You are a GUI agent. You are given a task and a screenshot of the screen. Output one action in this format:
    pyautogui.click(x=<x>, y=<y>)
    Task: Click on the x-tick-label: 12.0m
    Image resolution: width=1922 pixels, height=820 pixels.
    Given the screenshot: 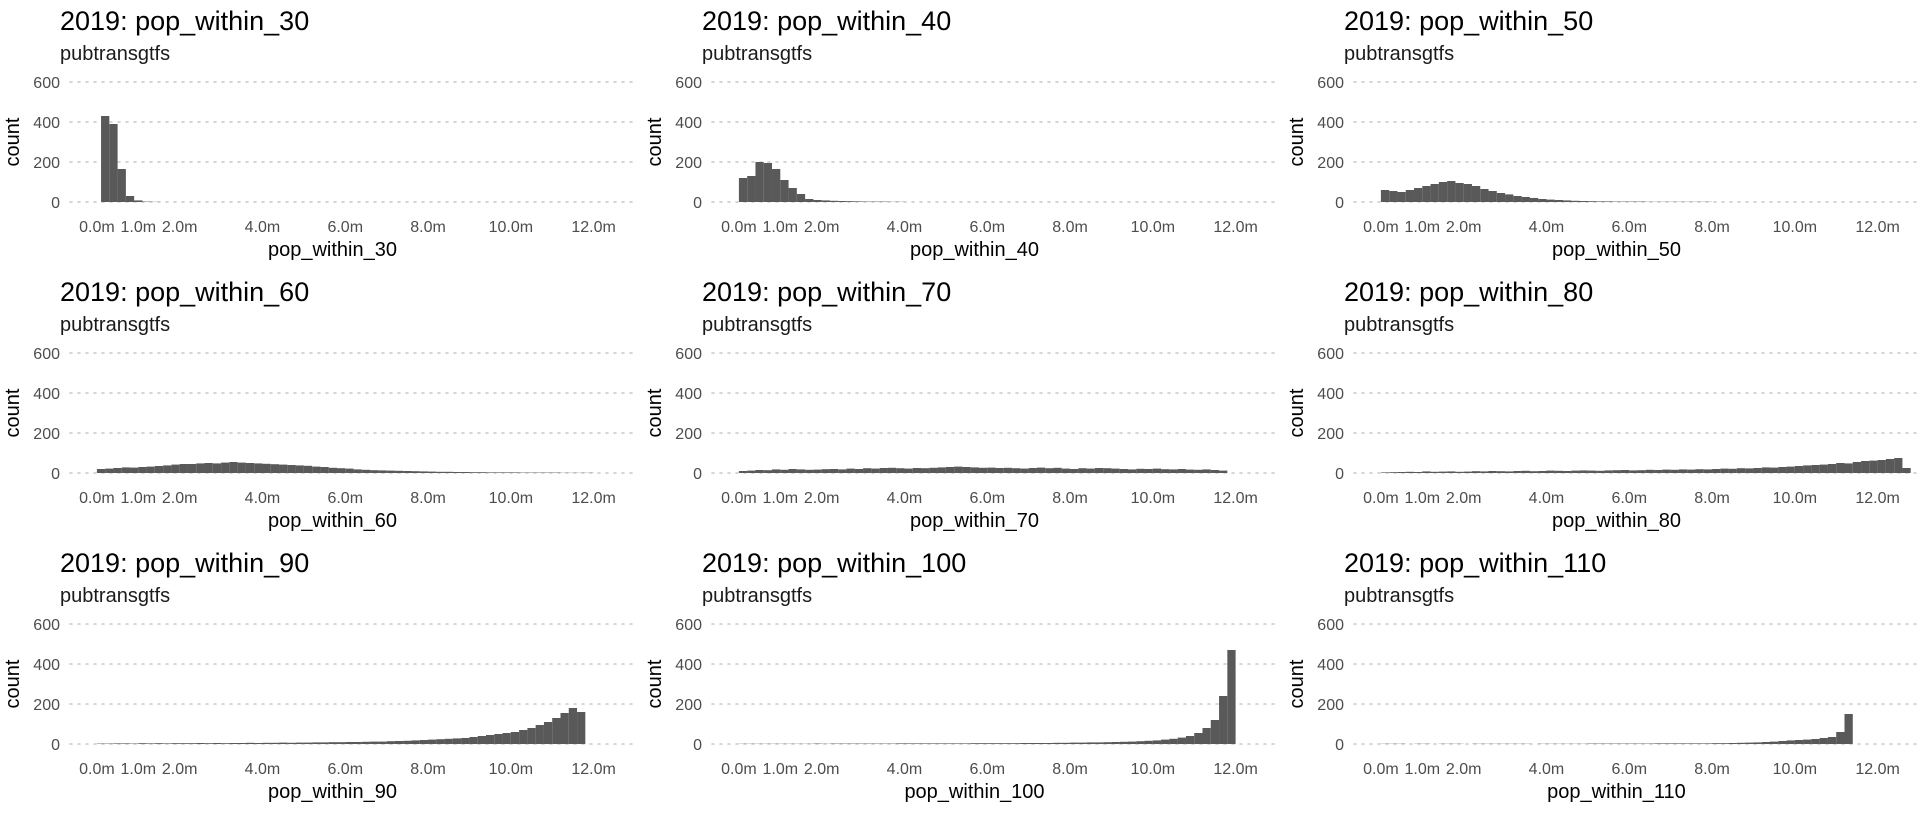 What is the action you would take?
    pyautogui.click(x=1877, y=769)
    